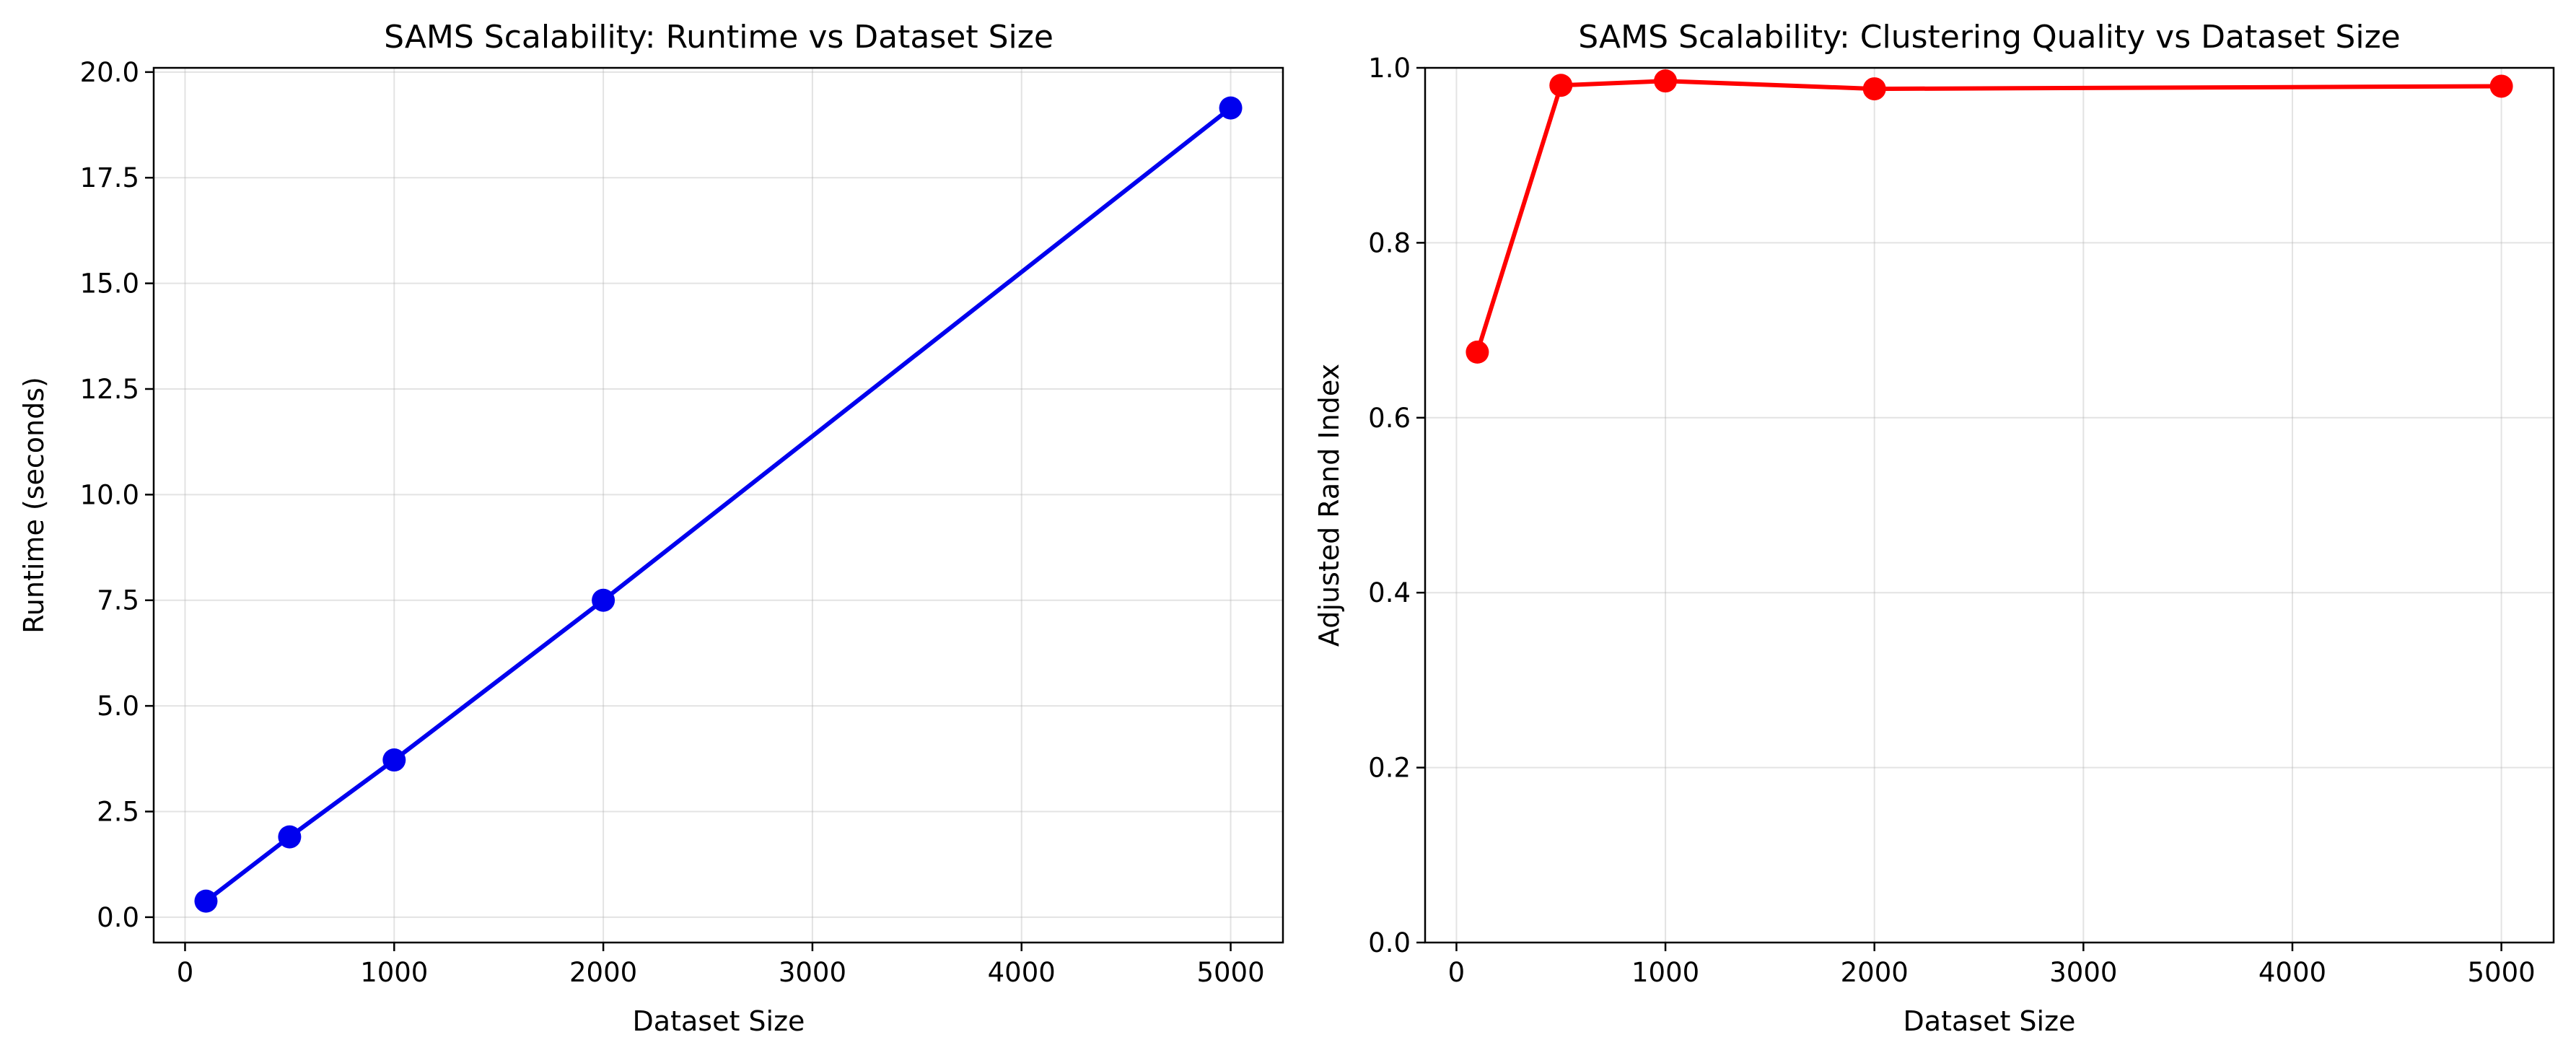  What do you see at coordinates (1389, 68) in the screenshot?
I see `y-tick-label: 1.0` at bounding box center [1389, 68].